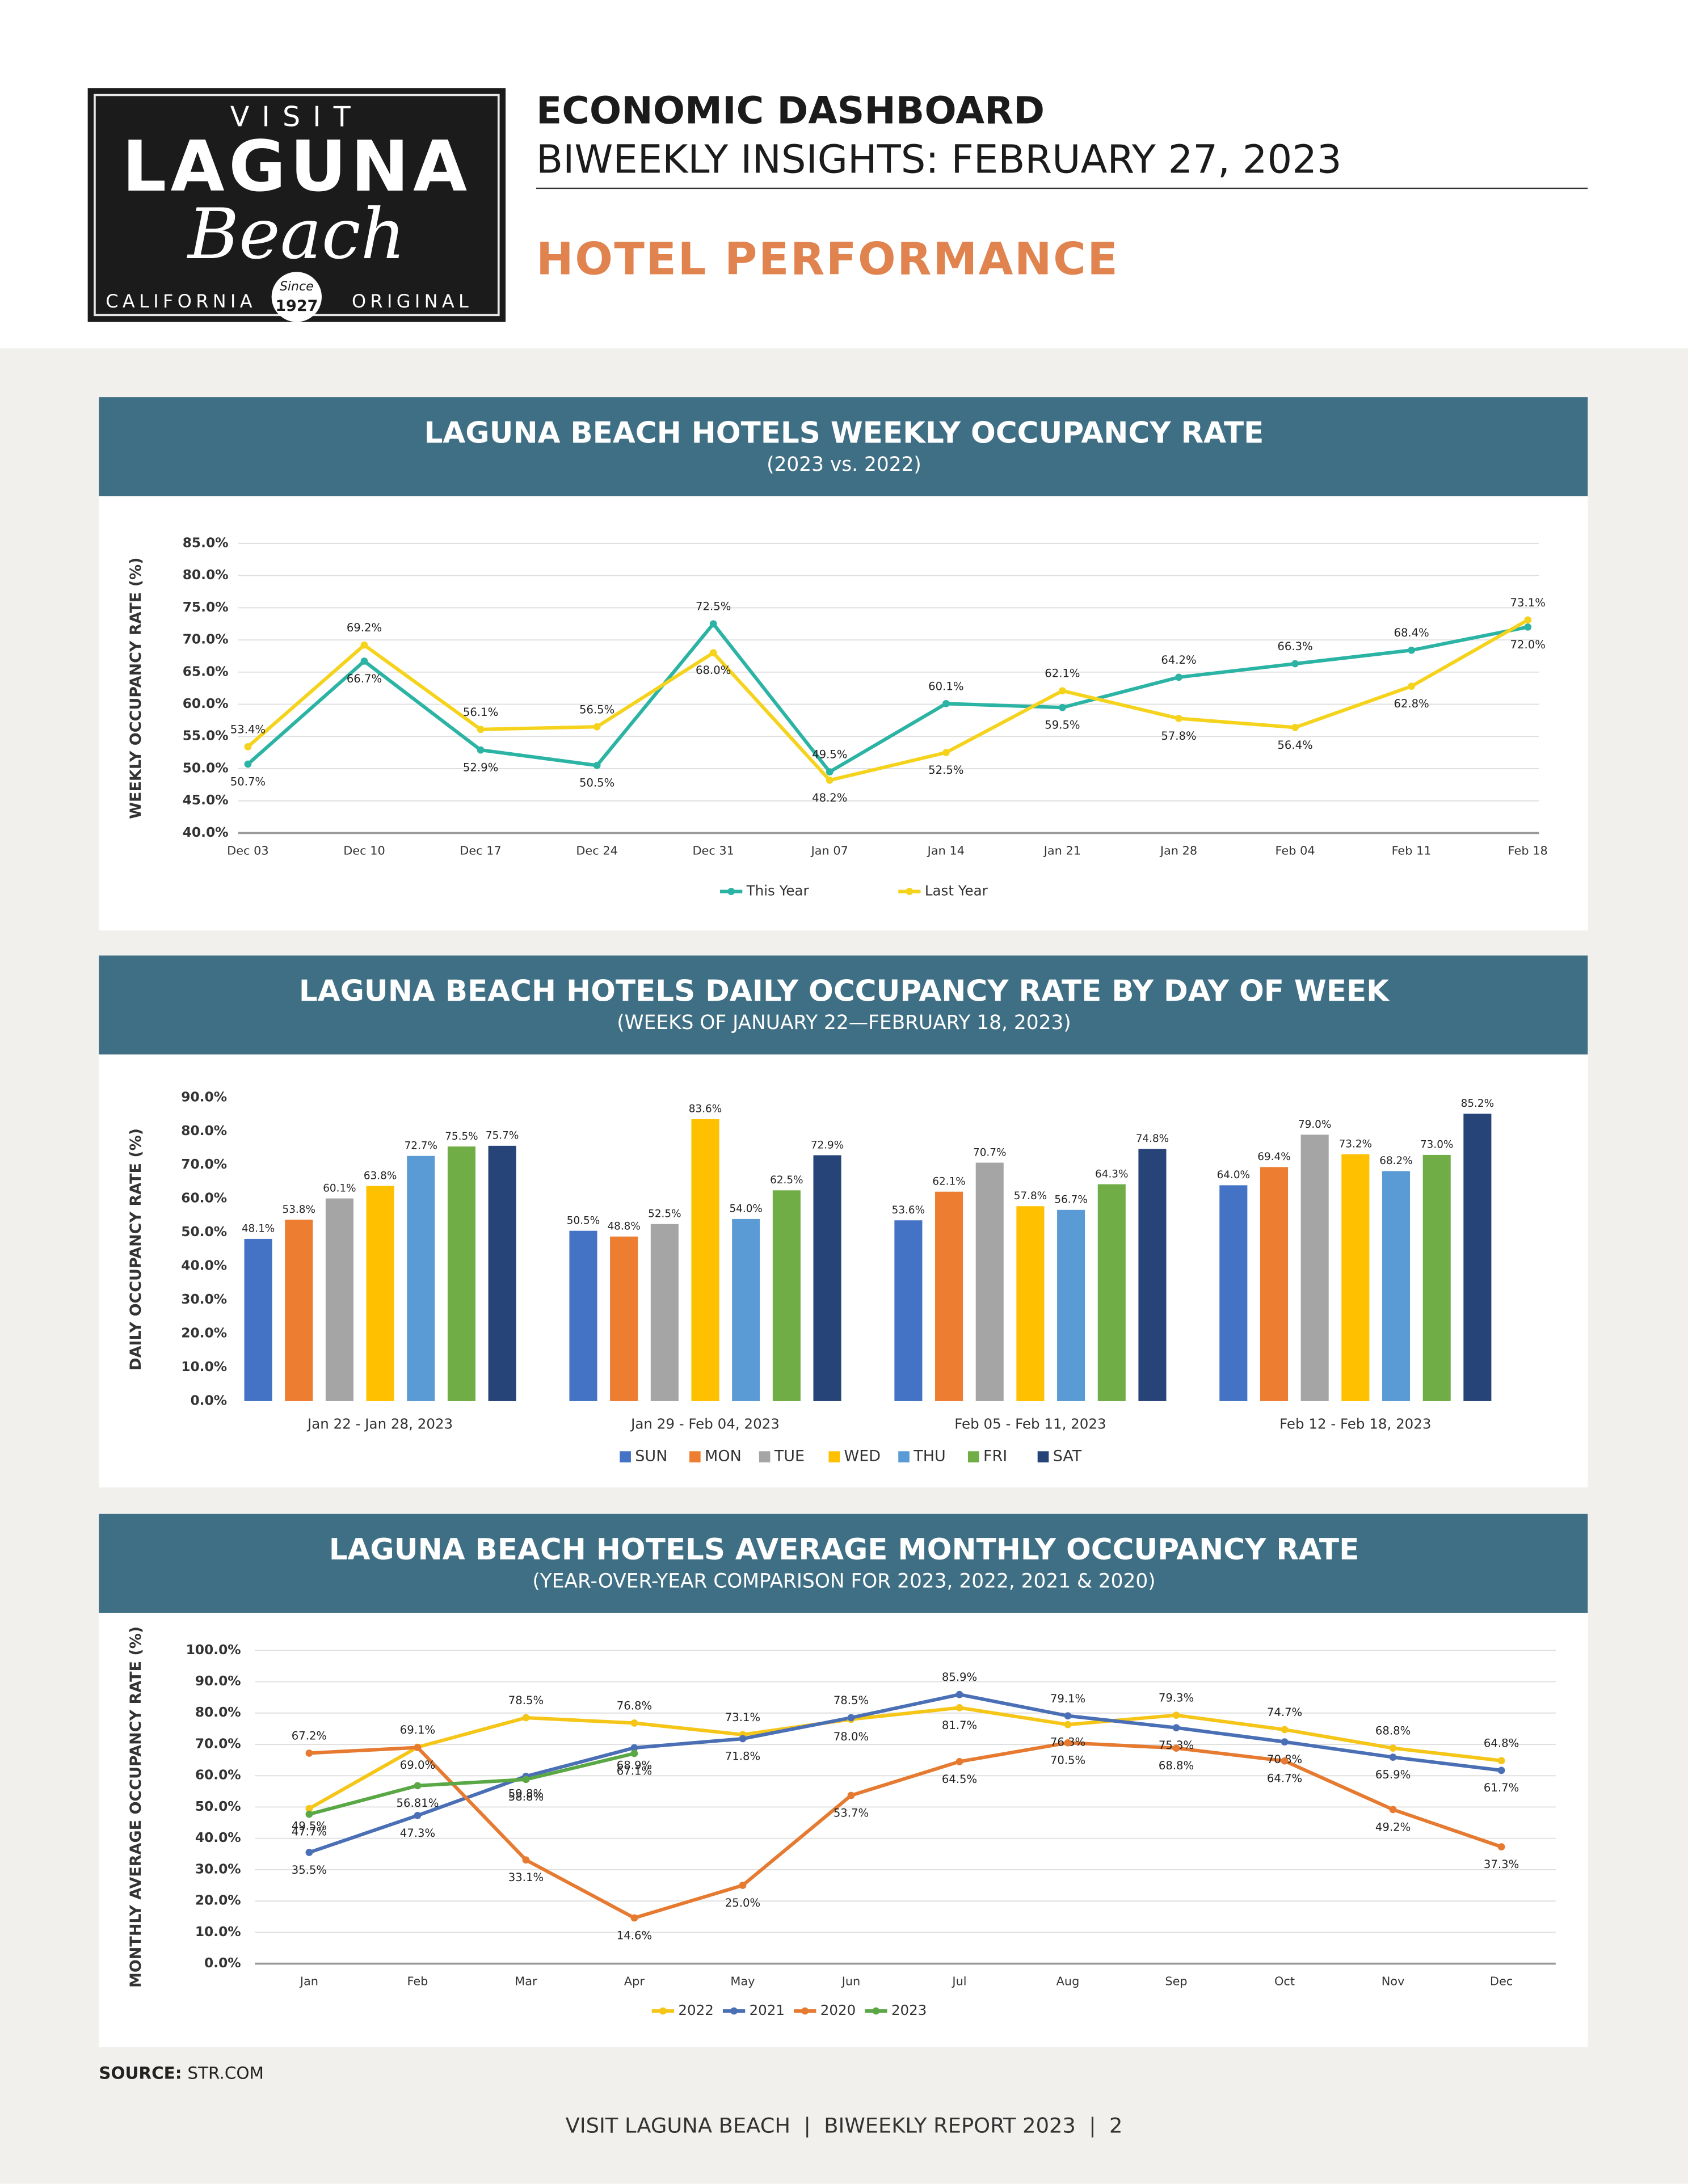  Describe the element at coordinates (929, 1456) in the screenshot. I see `legend-label: THU` at that location.